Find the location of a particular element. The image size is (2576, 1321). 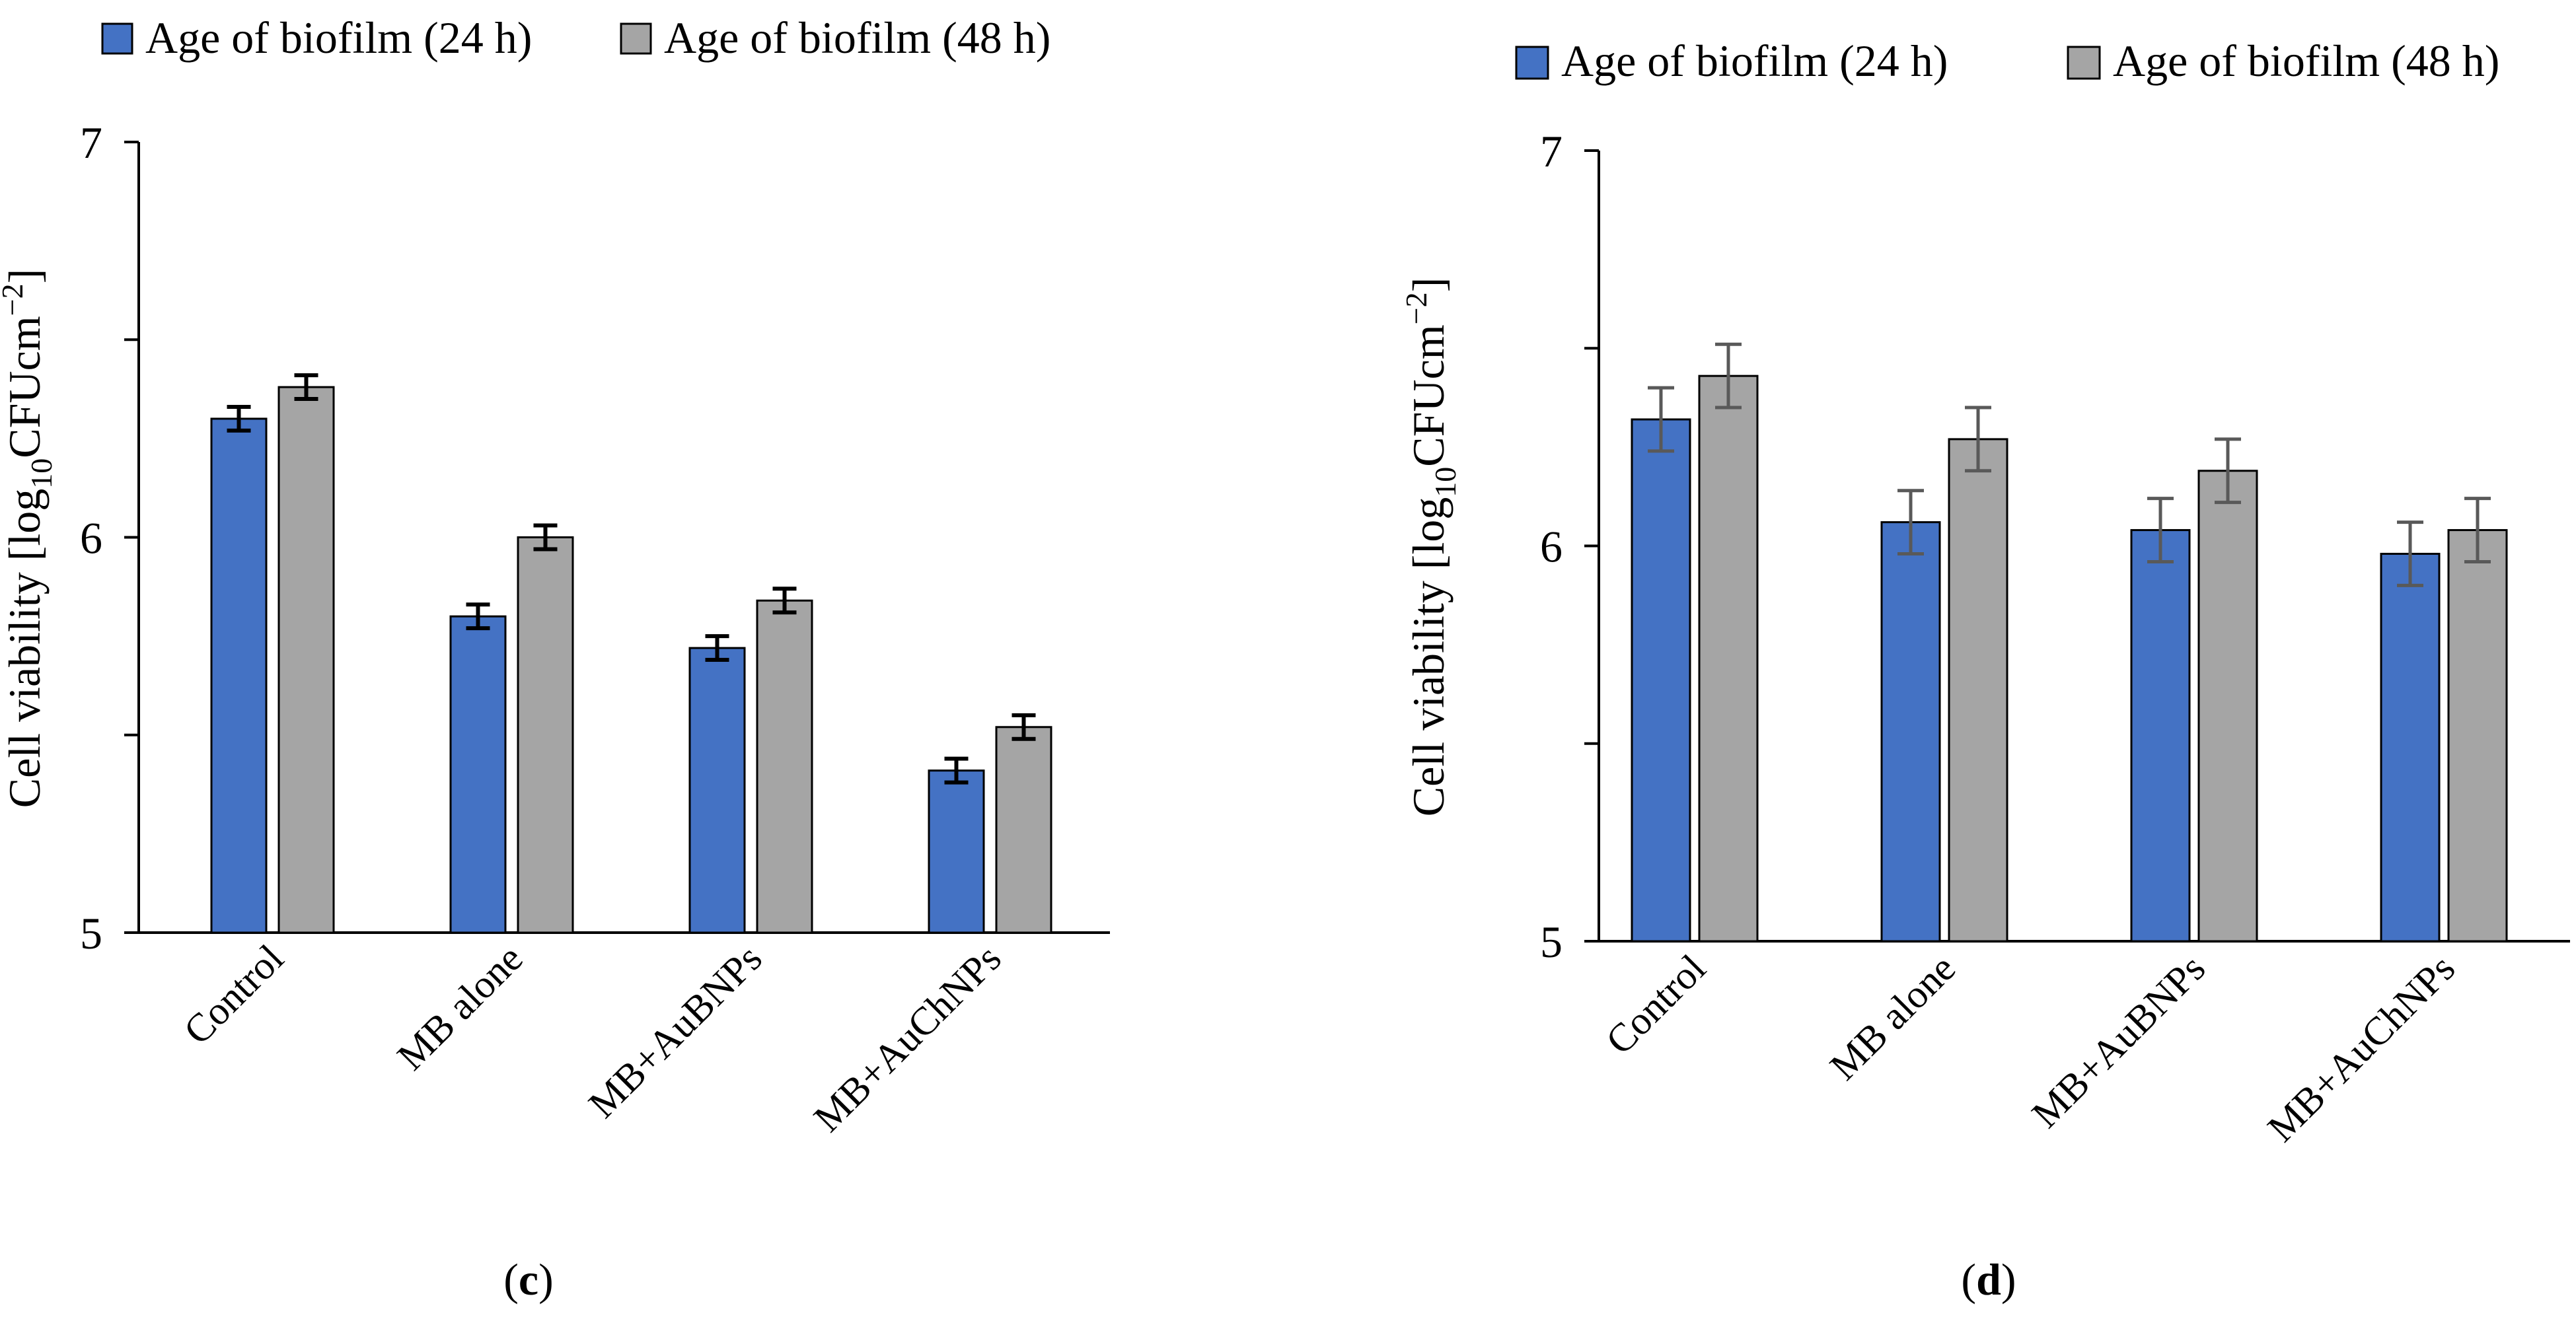

panel-label: (c) is located at coordinates (528, 1279).